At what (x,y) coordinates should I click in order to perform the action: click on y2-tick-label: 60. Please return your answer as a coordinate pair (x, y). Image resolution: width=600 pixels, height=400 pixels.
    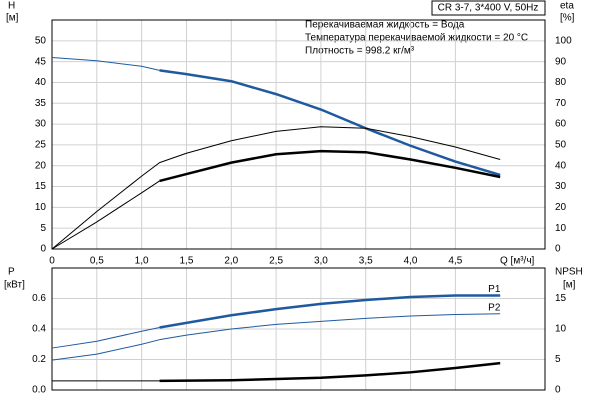
    Looking at the image, I should click on (561, 124).